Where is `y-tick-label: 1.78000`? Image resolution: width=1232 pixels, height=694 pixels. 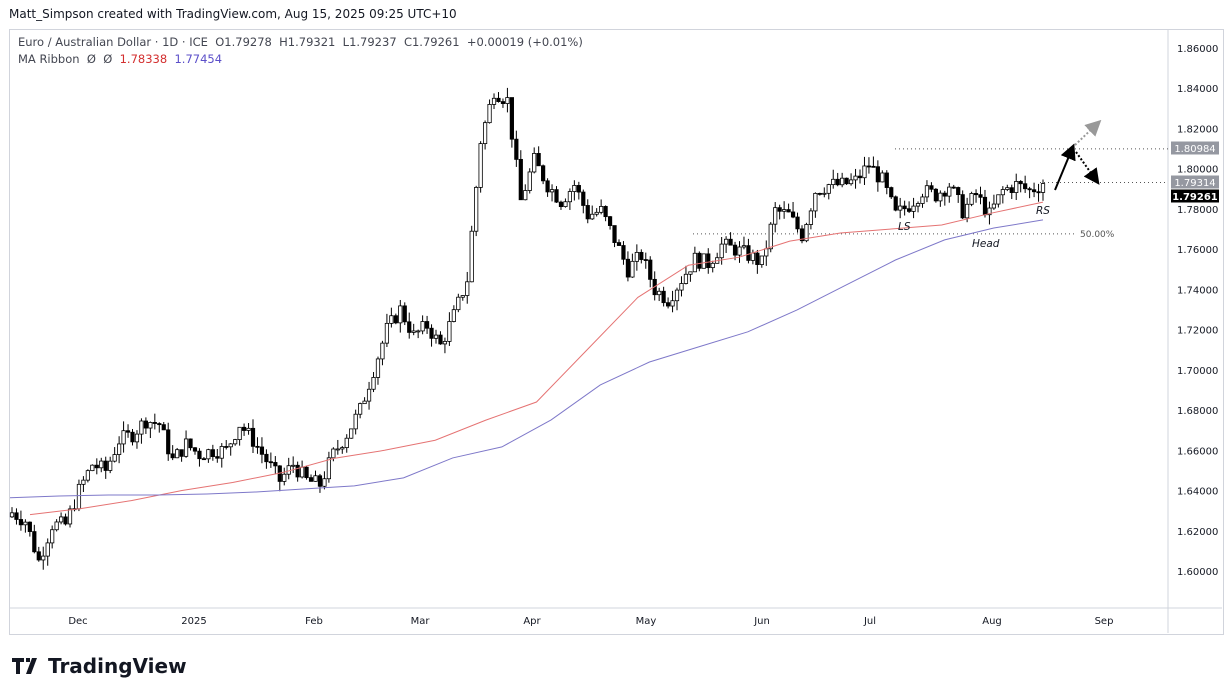 y-tick-label: 1.78000 is located at coordinates (1197, 210).